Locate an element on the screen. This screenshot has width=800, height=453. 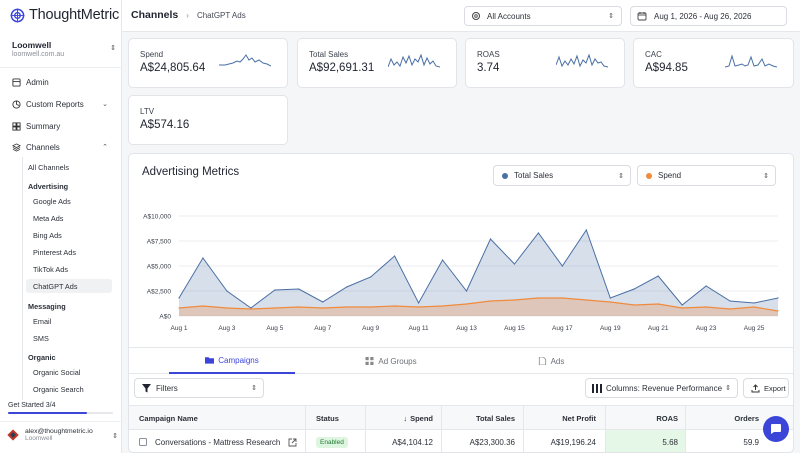
total-sales-cell: A$23,300.36 is located at coordinates (492, 442).